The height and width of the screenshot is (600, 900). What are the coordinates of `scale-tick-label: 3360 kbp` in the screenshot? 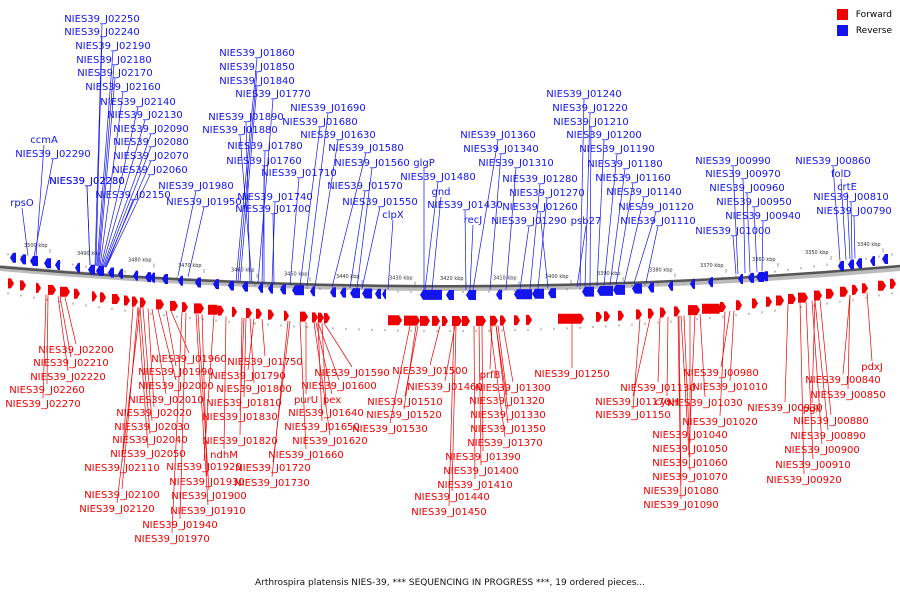 It's located at (764, 260).